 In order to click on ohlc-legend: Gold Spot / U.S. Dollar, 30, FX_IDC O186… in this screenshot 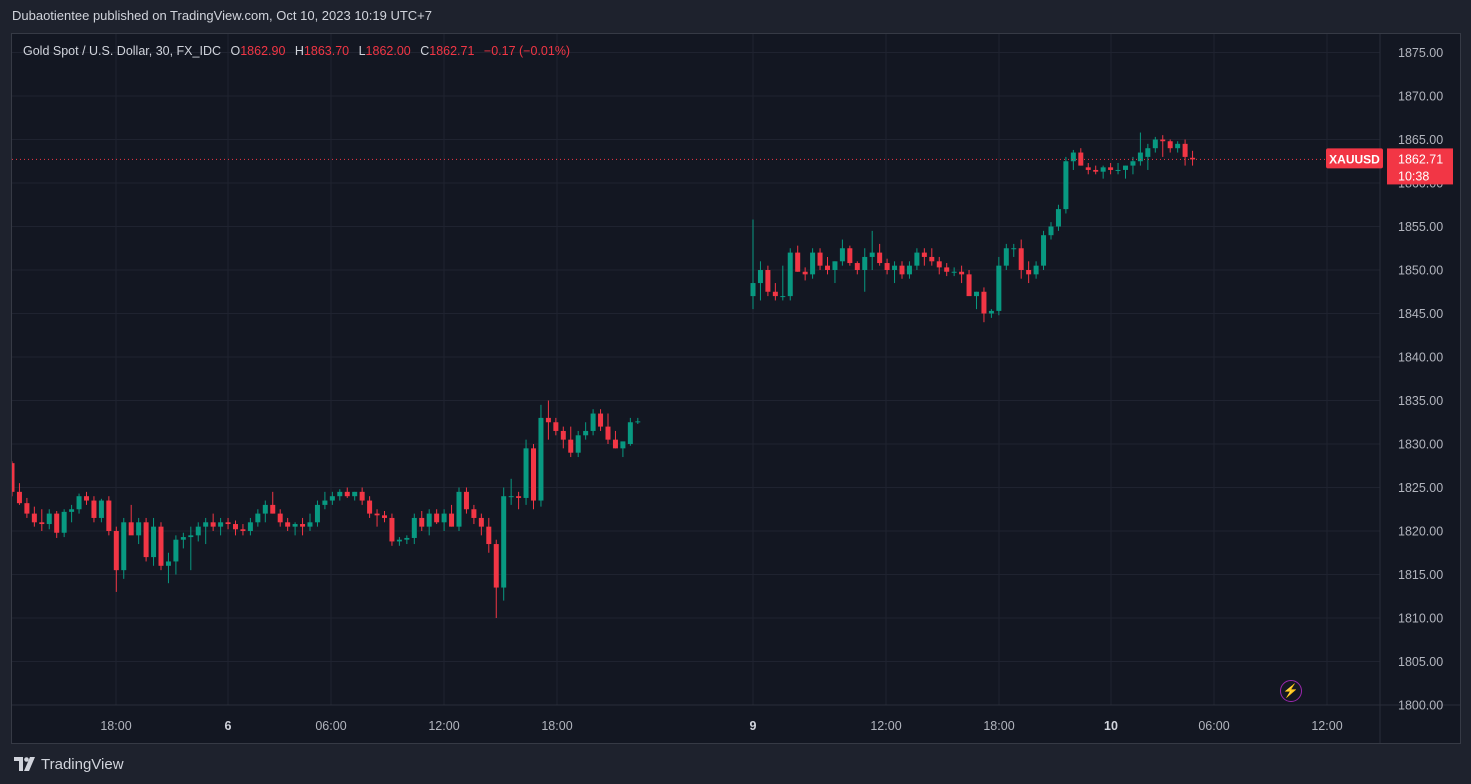, I will do `click(296, 51)`.